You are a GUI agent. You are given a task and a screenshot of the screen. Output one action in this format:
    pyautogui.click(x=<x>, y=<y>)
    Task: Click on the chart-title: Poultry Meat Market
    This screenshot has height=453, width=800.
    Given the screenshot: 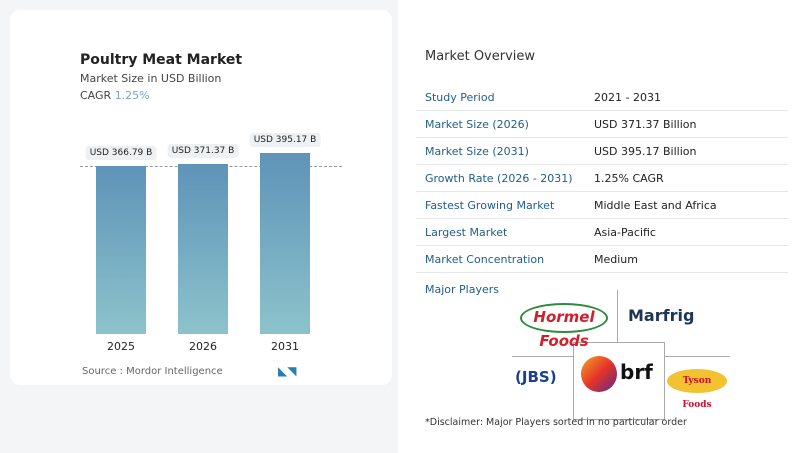 What is the action you would take?
    pyautogui.click(x=161, y=60)
    